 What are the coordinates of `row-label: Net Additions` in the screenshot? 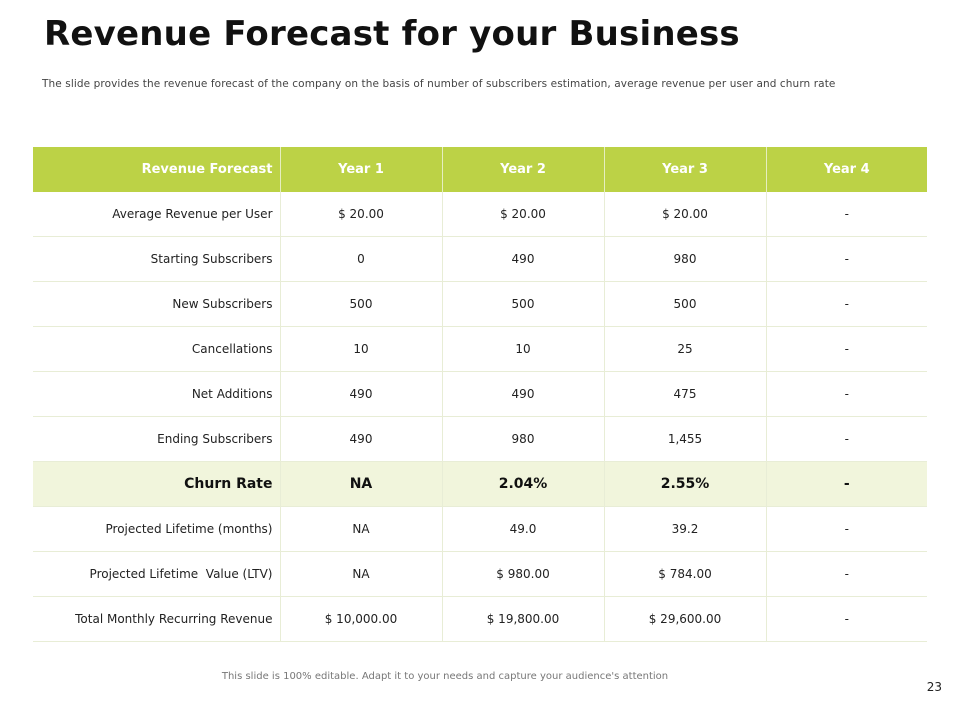 It's located at (157, 394).